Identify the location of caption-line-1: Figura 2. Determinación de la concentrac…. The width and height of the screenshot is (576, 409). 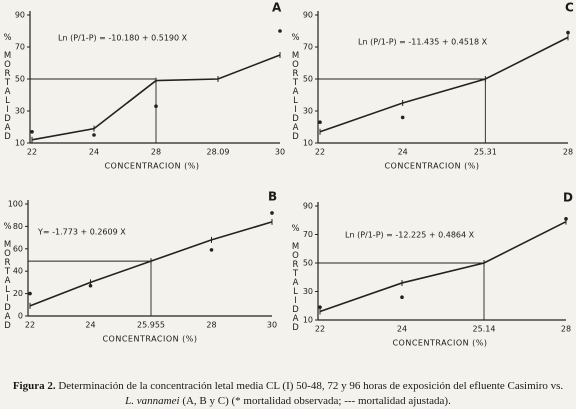
(288, 386).